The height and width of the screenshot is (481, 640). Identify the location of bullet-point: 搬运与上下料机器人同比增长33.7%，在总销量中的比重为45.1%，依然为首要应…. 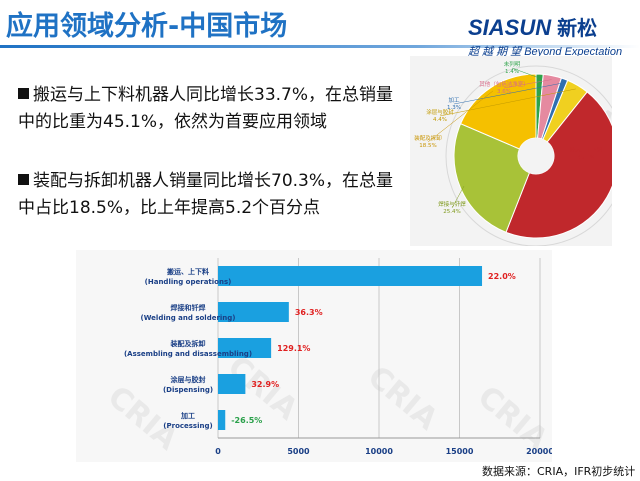
(208, 109).